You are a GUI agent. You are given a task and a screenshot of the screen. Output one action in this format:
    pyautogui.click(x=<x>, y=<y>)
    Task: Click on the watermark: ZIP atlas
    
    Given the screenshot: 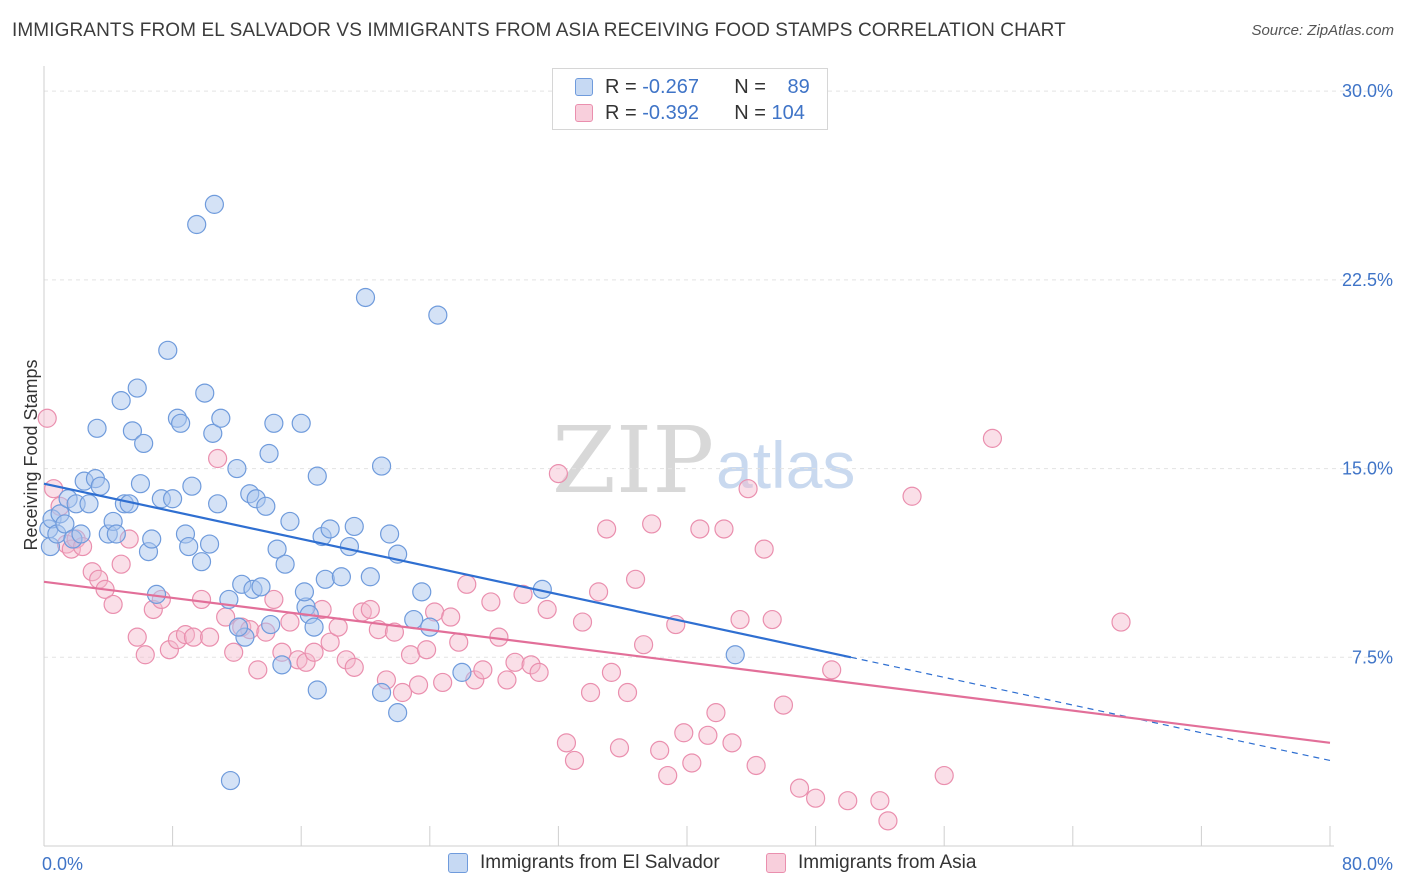 What is the action you would take?
    pyautogui.click(x=703, y=460)
    